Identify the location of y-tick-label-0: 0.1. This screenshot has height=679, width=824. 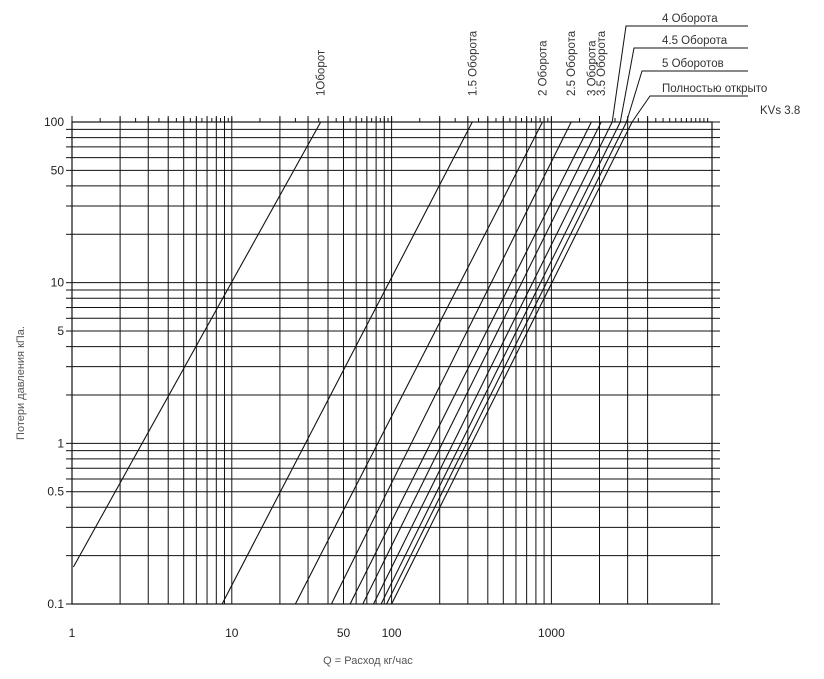
(55, 604).